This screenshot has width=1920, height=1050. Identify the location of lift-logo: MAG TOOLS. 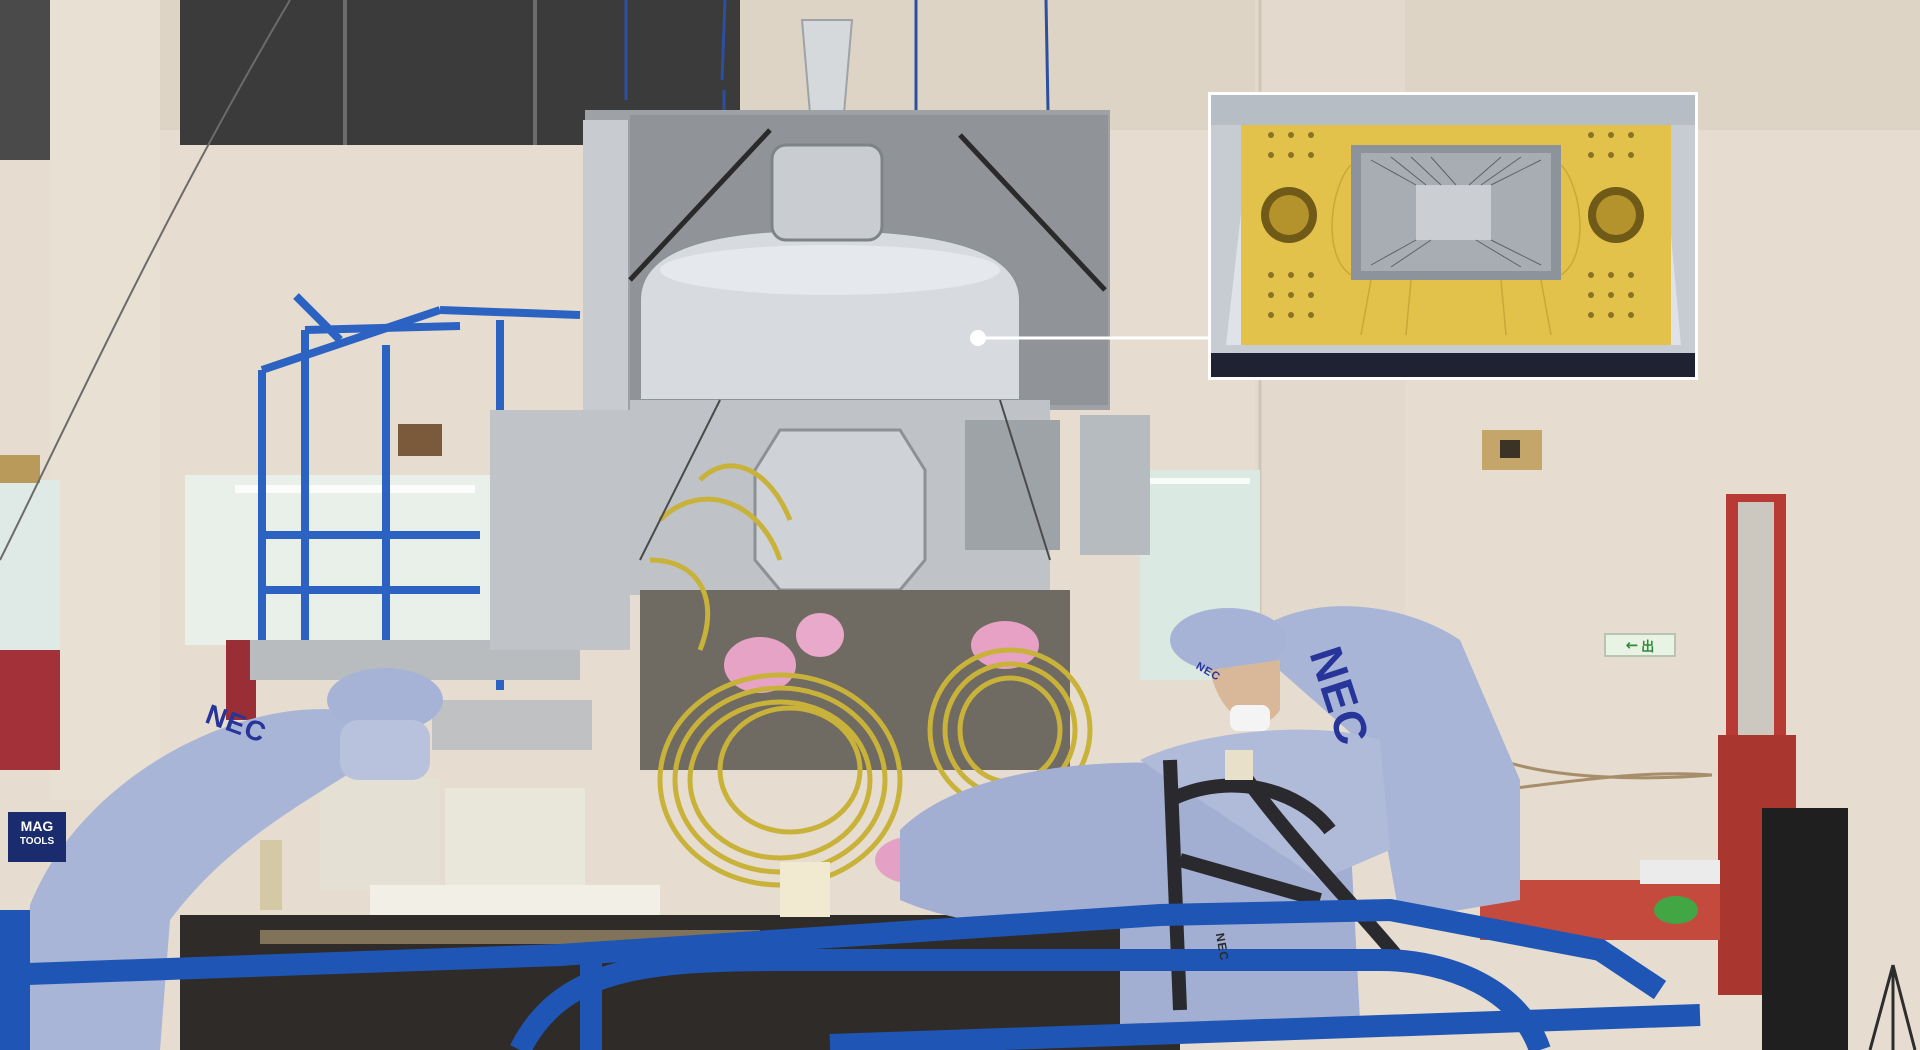
(37, 837).